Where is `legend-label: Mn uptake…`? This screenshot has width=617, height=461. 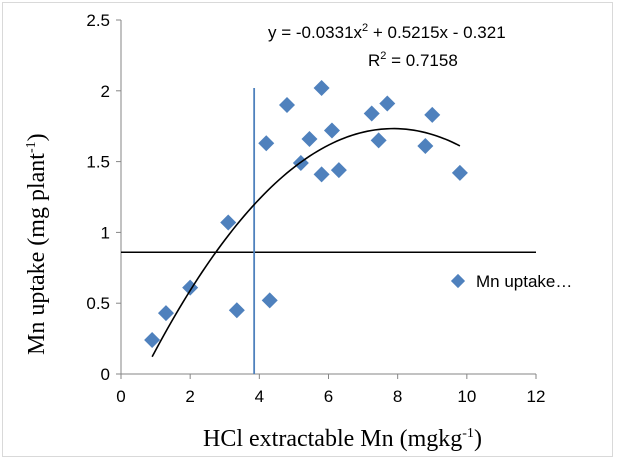 legend-label: Mn uptake… is located at coordinates (524, 281).